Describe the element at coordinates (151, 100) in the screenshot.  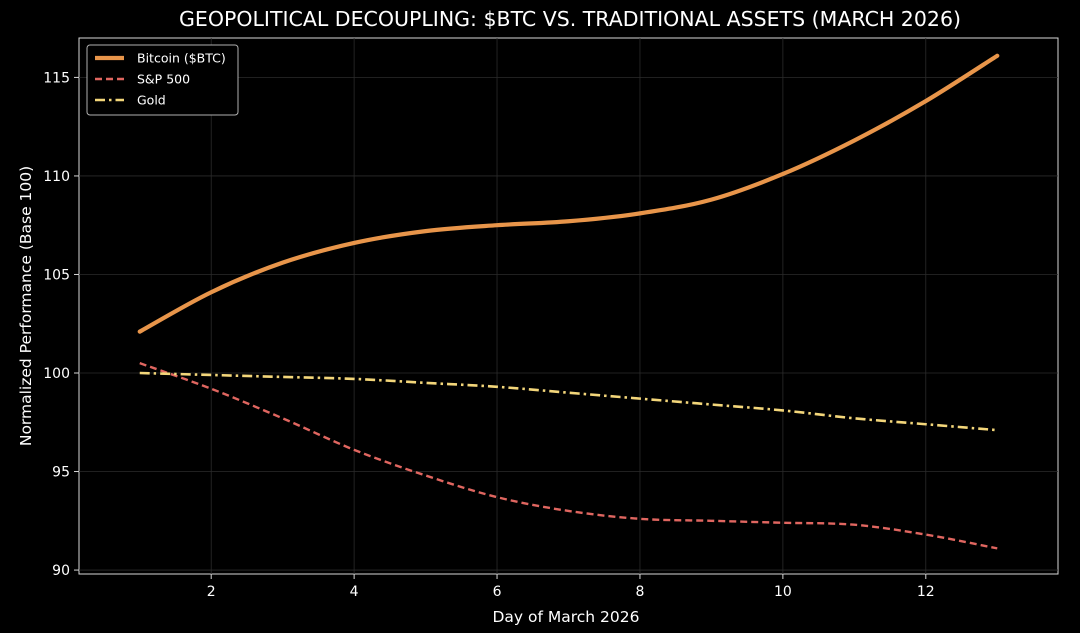
I see `legend-label-2: Gold` at that location.